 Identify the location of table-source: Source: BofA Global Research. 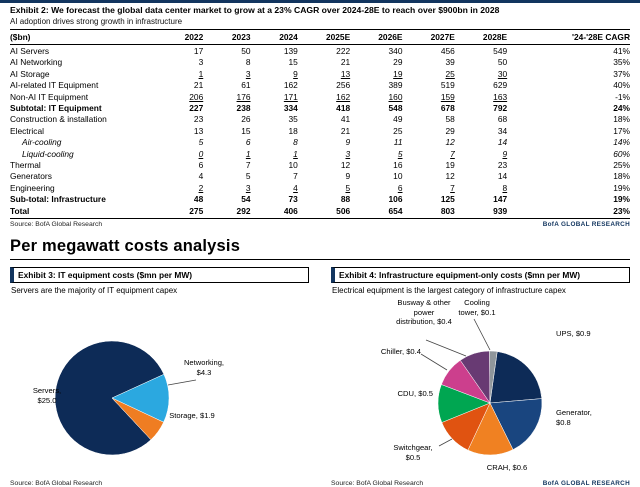
(56, 225).